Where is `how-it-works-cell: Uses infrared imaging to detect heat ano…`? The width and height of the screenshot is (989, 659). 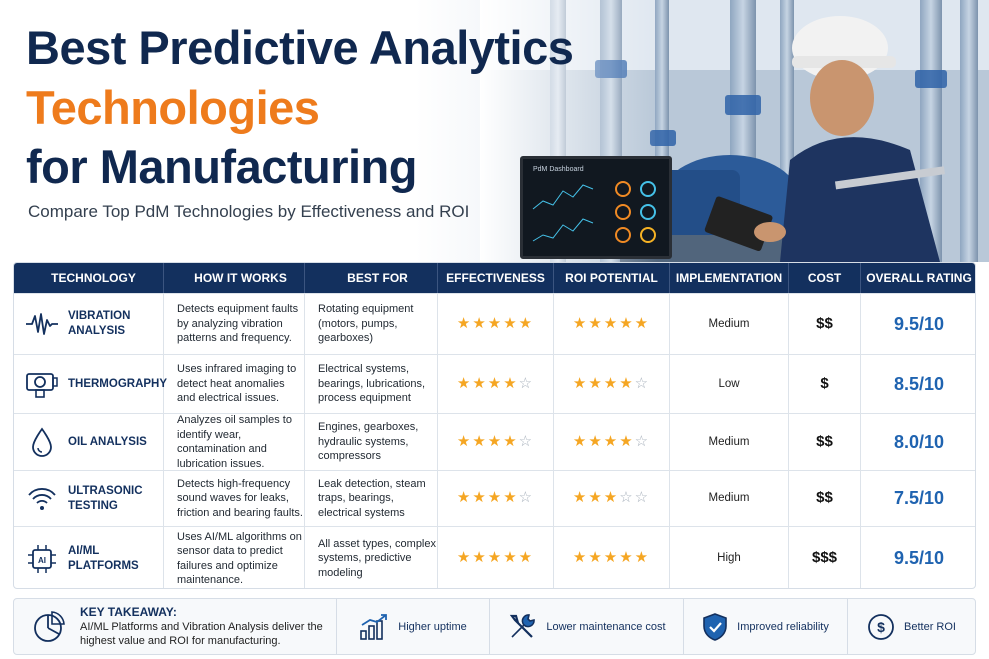
how-it-works-cell: Uses infrared imaging to detect heat ano… is located at coordinates (234, 384).